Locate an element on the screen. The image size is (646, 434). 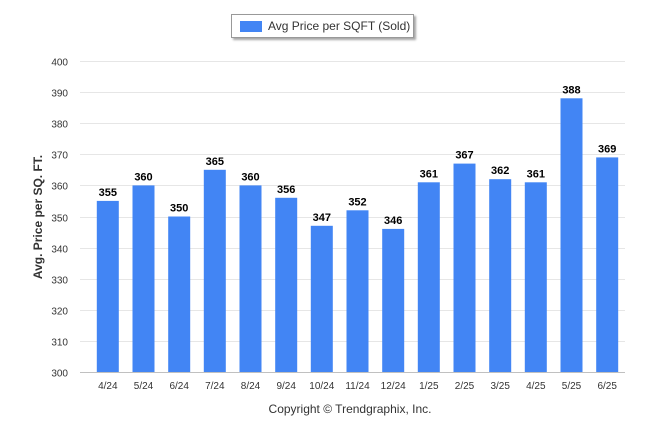
x-tick-label: 2/25 is located at coordinates (465, 386).